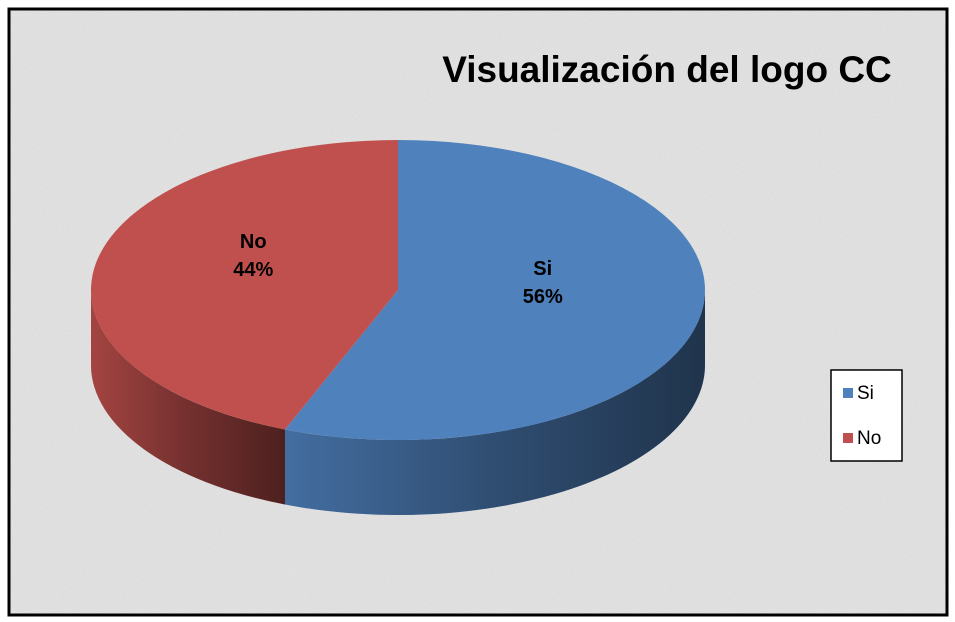  Describe the element at coordinates (253, 270) in the screenshot. I see `value-label: 44%` at that location.